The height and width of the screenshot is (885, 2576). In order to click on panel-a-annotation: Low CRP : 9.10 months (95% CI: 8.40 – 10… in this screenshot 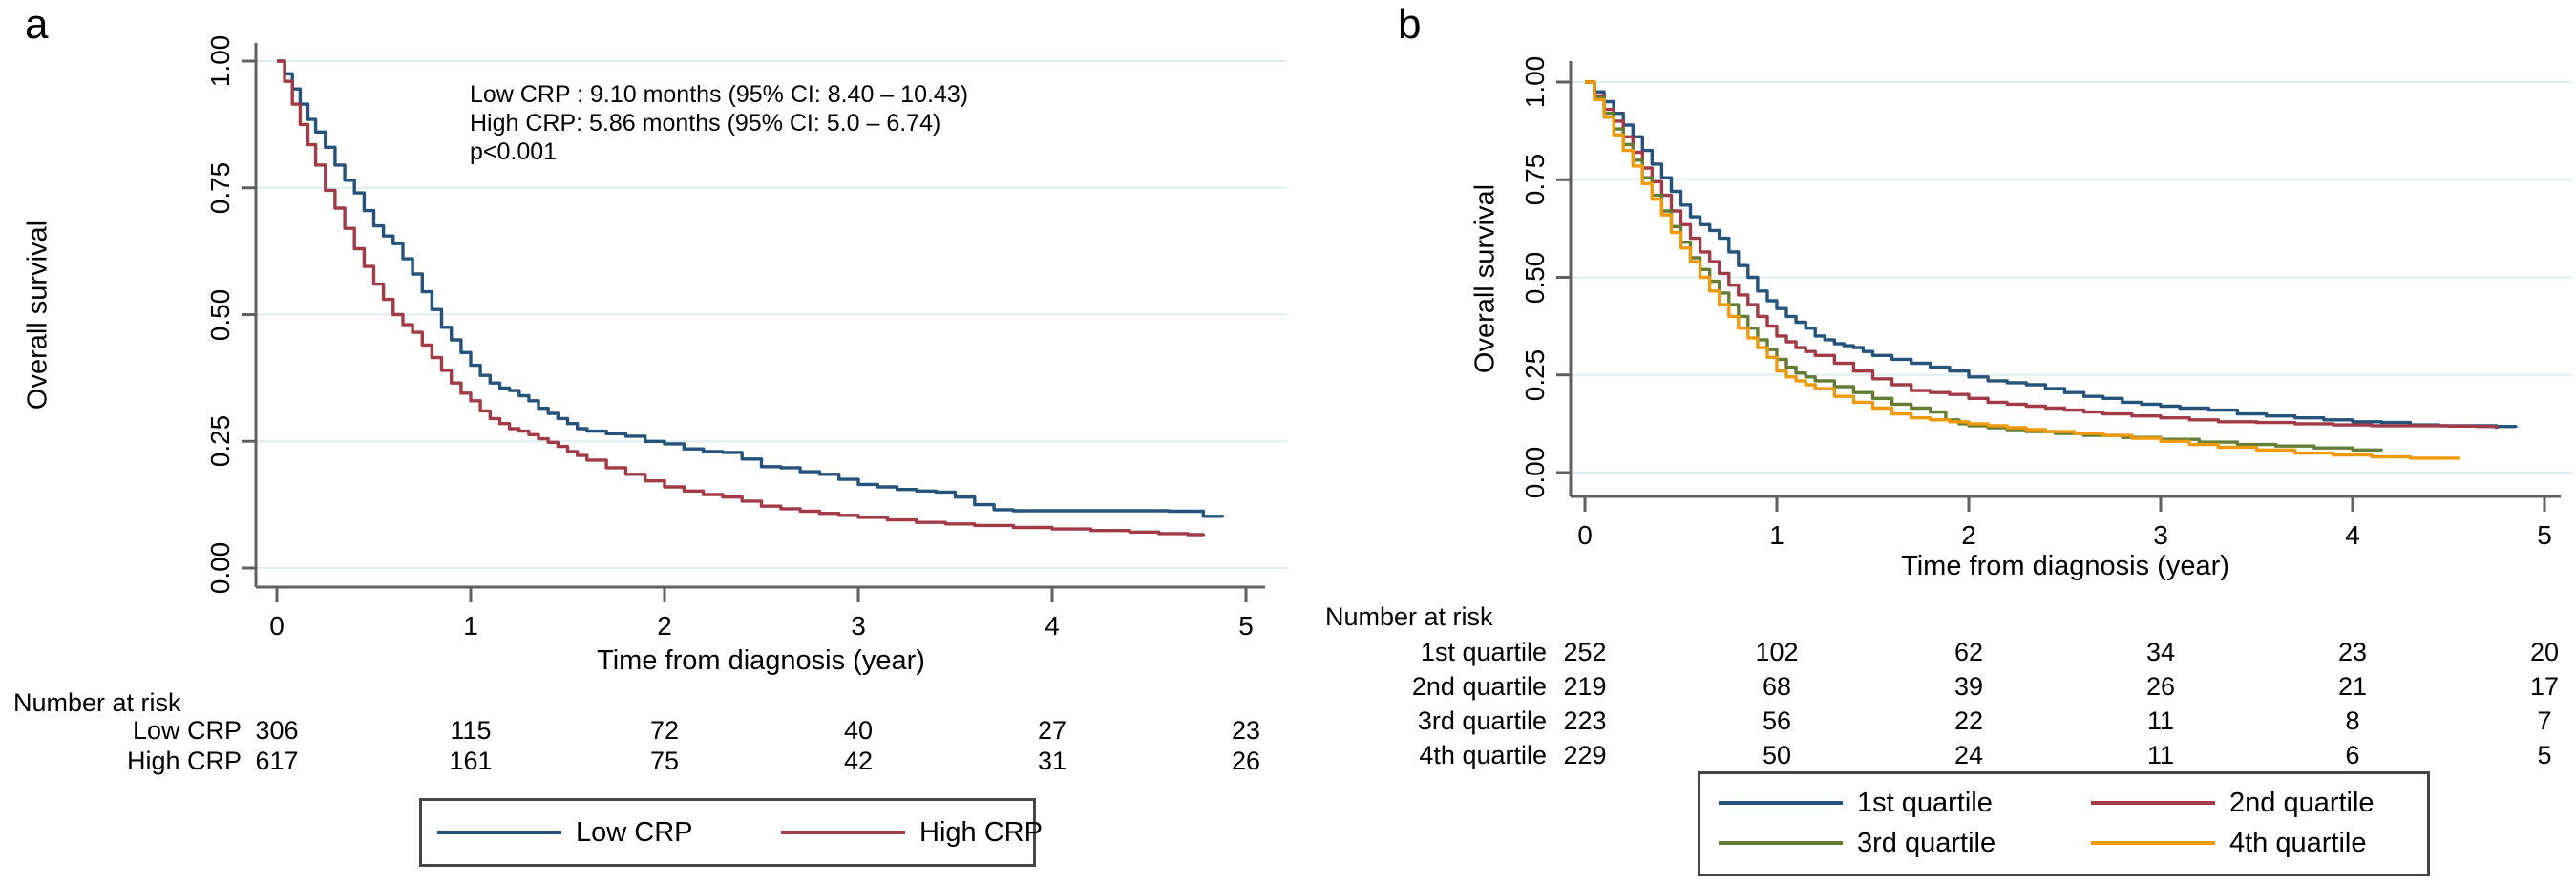, I will do `click(719, 123)`.